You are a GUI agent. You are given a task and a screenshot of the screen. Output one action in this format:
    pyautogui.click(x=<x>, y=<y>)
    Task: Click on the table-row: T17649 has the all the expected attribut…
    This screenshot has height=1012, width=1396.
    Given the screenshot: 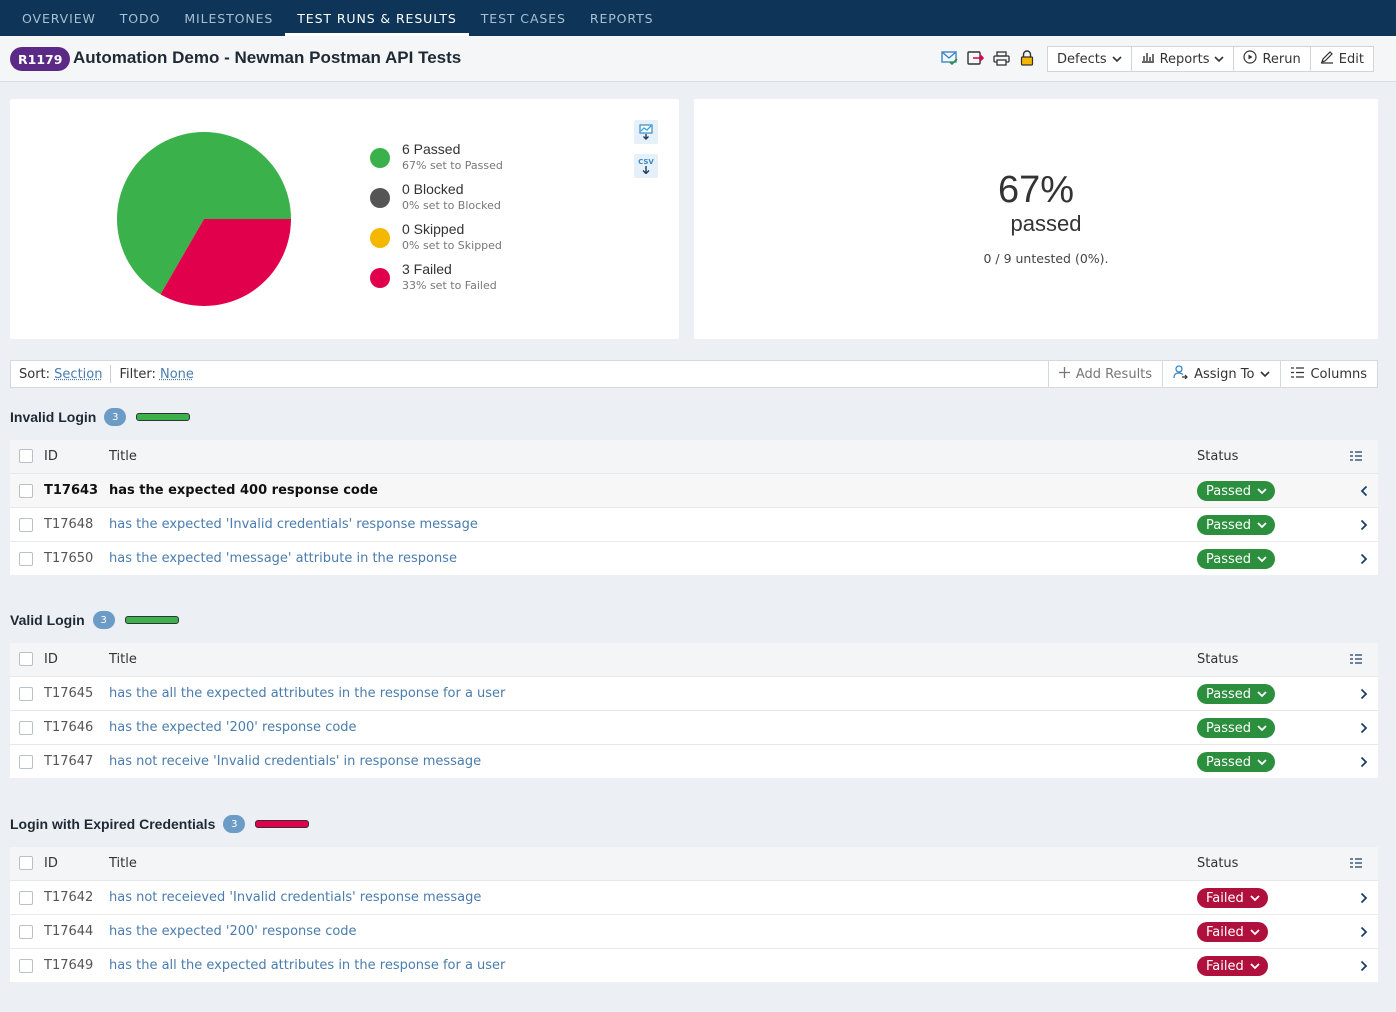 What is the action you would take?
    pyautogui.click(x=694, y=965)
    